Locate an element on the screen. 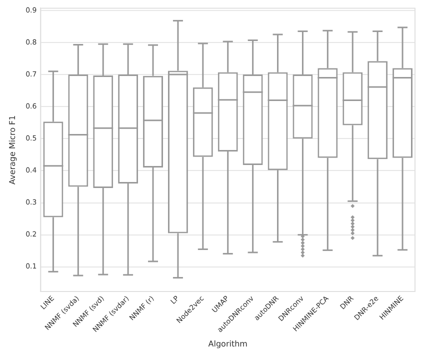 This screenshot has width=423, height=353. y-axis-title: Average Micro F1 is located at coordinates (12, 149).